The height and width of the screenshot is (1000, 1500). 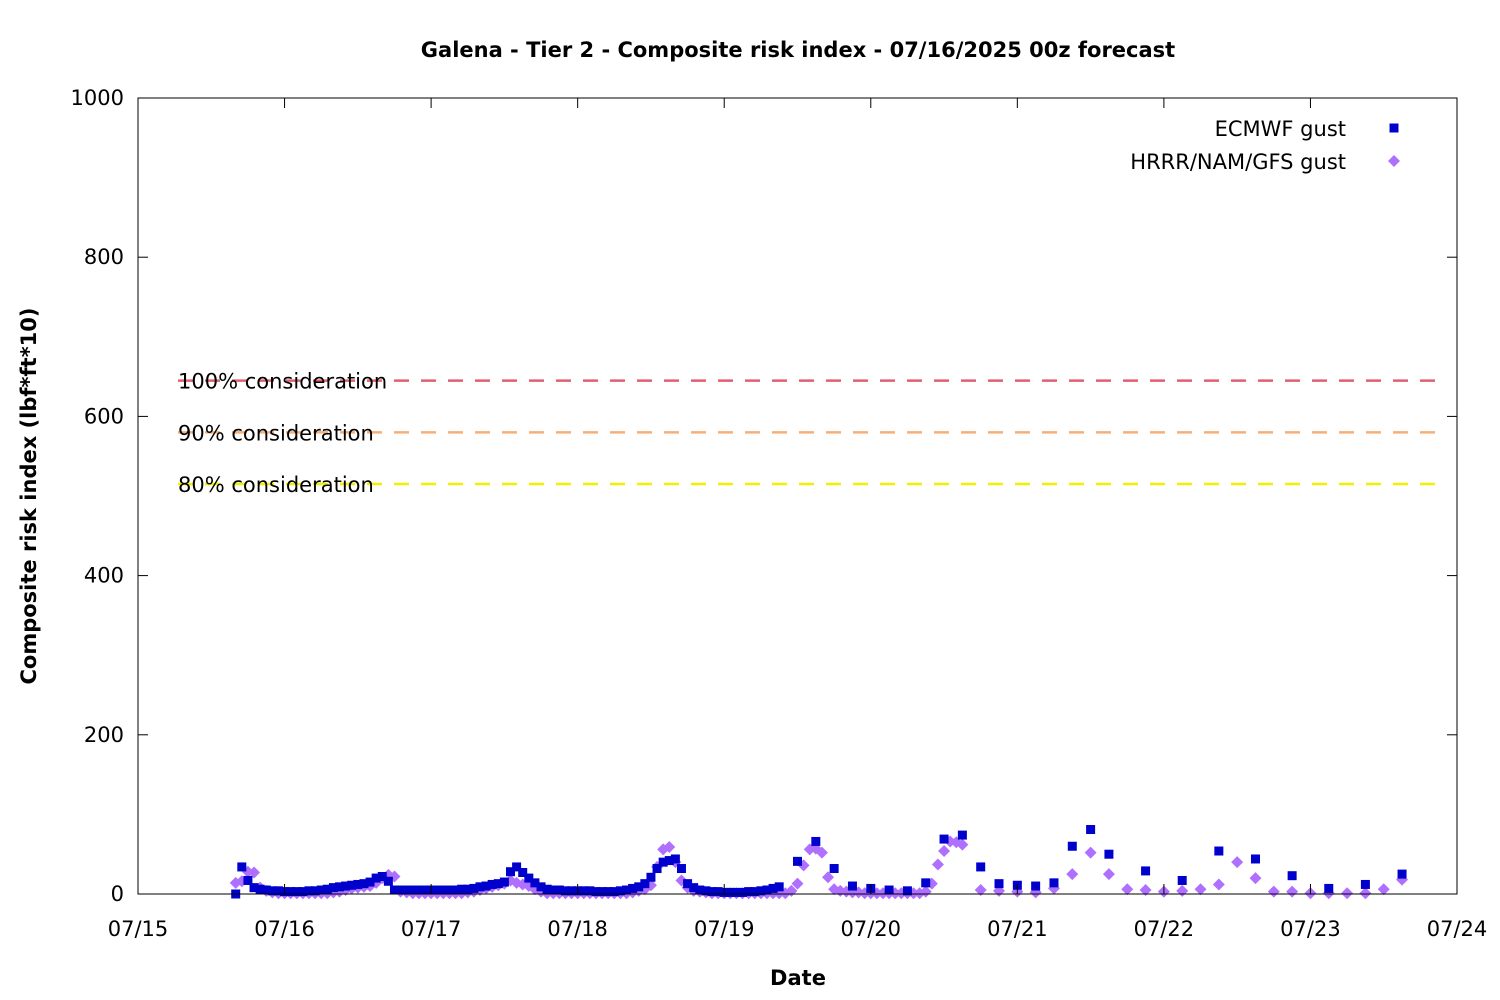 What do you see at coordinates (284, 929) in the screenshot?
I see `x-tick-label: 07/16` at bounding box center [284, 929].